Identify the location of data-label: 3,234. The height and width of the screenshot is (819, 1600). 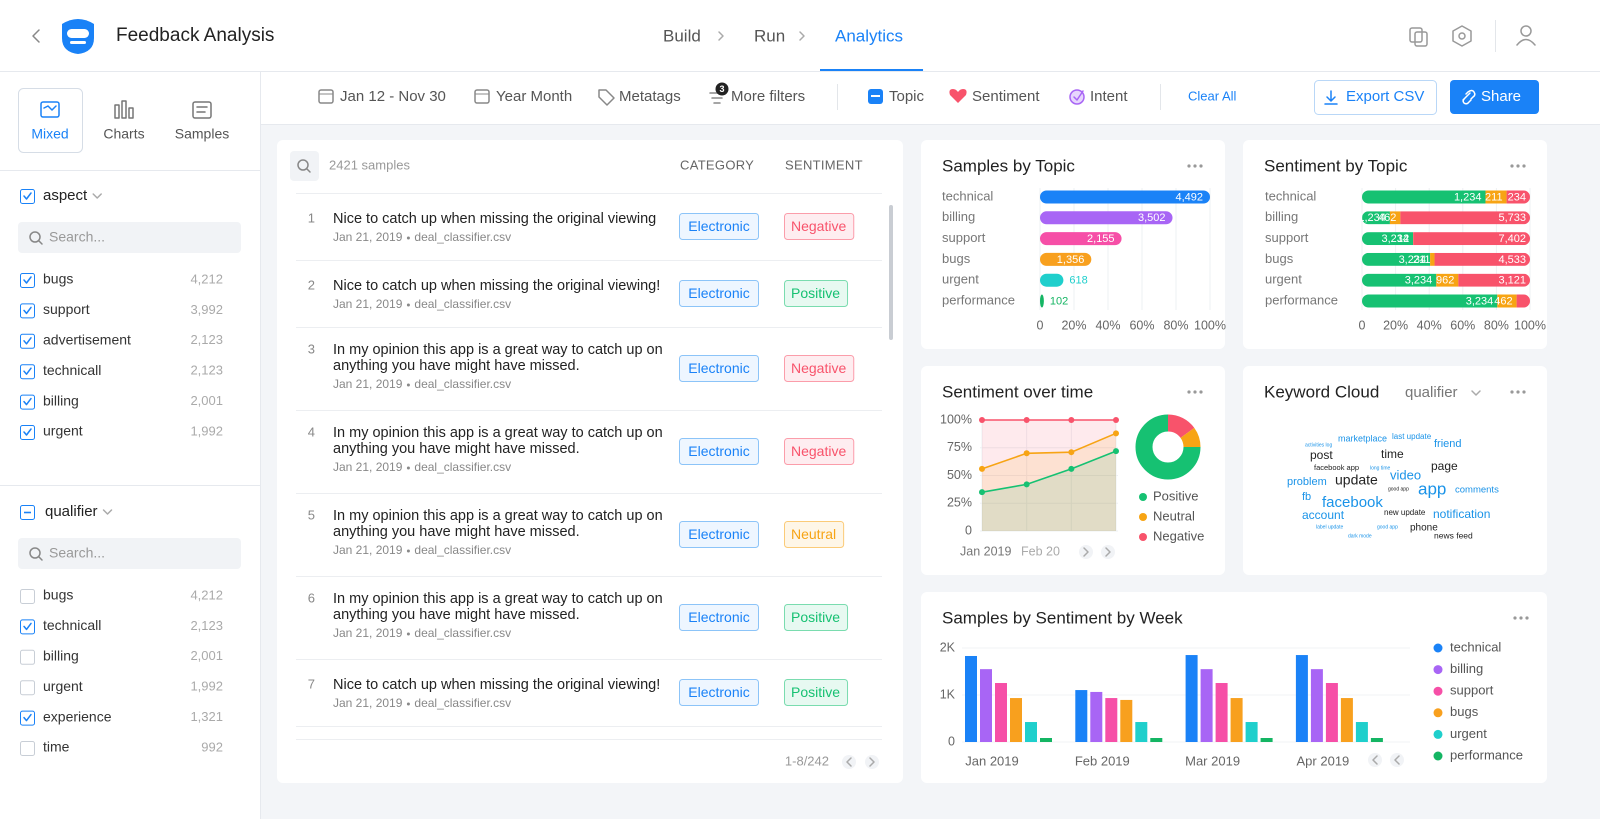
(1413, 260).